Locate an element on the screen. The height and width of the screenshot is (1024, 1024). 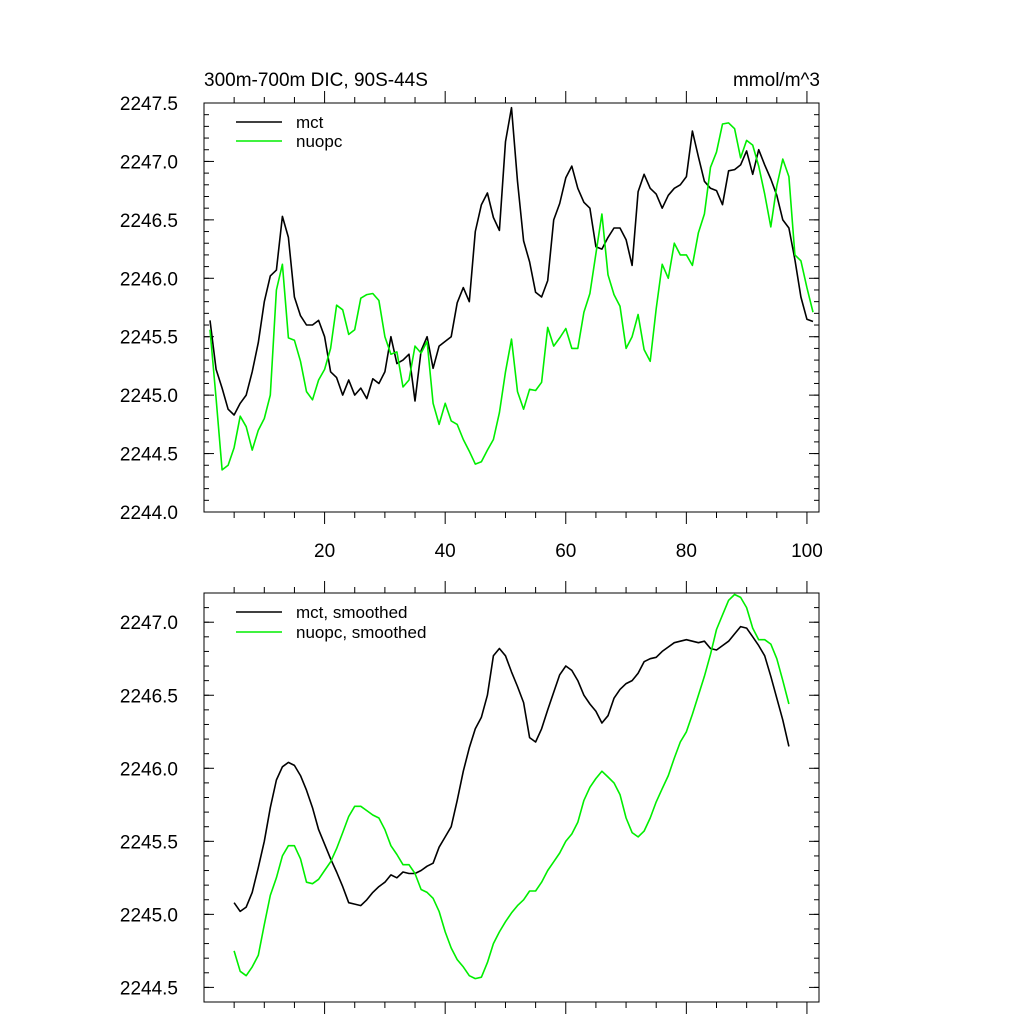
legend-label-mct: mct is located at coordinates (310, 122).